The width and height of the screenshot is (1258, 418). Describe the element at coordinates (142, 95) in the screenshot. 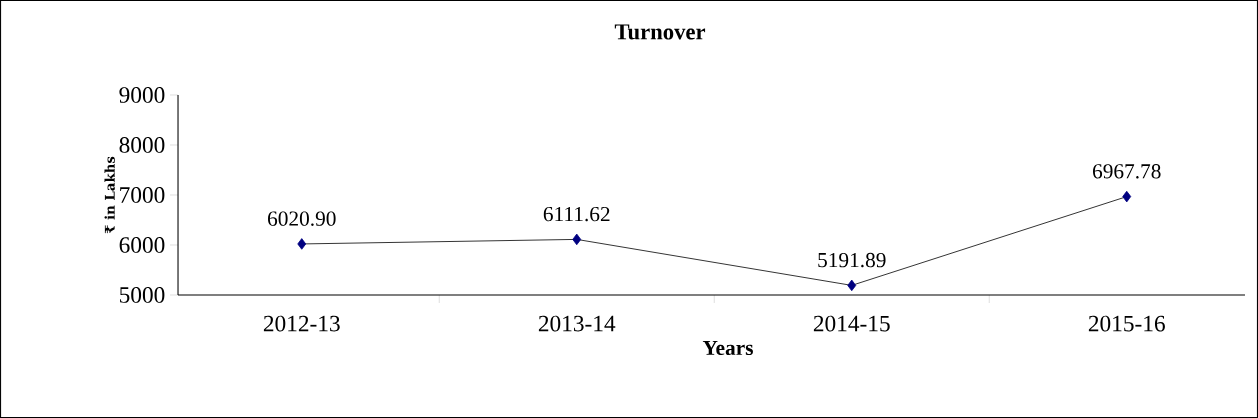

I see `y-tick-label: 9000` at that location.